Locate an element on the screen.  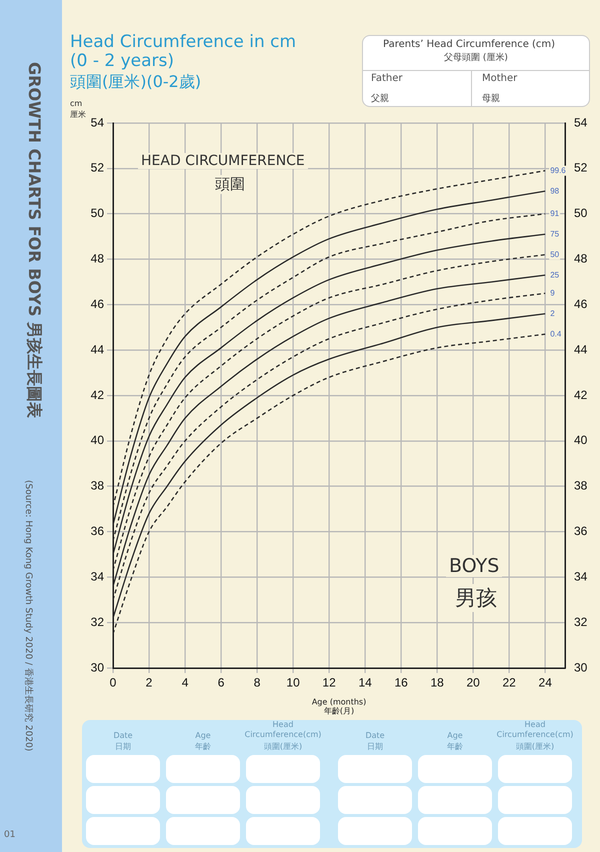
y2-tick-label: 42 is located at coordinates (581, 395).